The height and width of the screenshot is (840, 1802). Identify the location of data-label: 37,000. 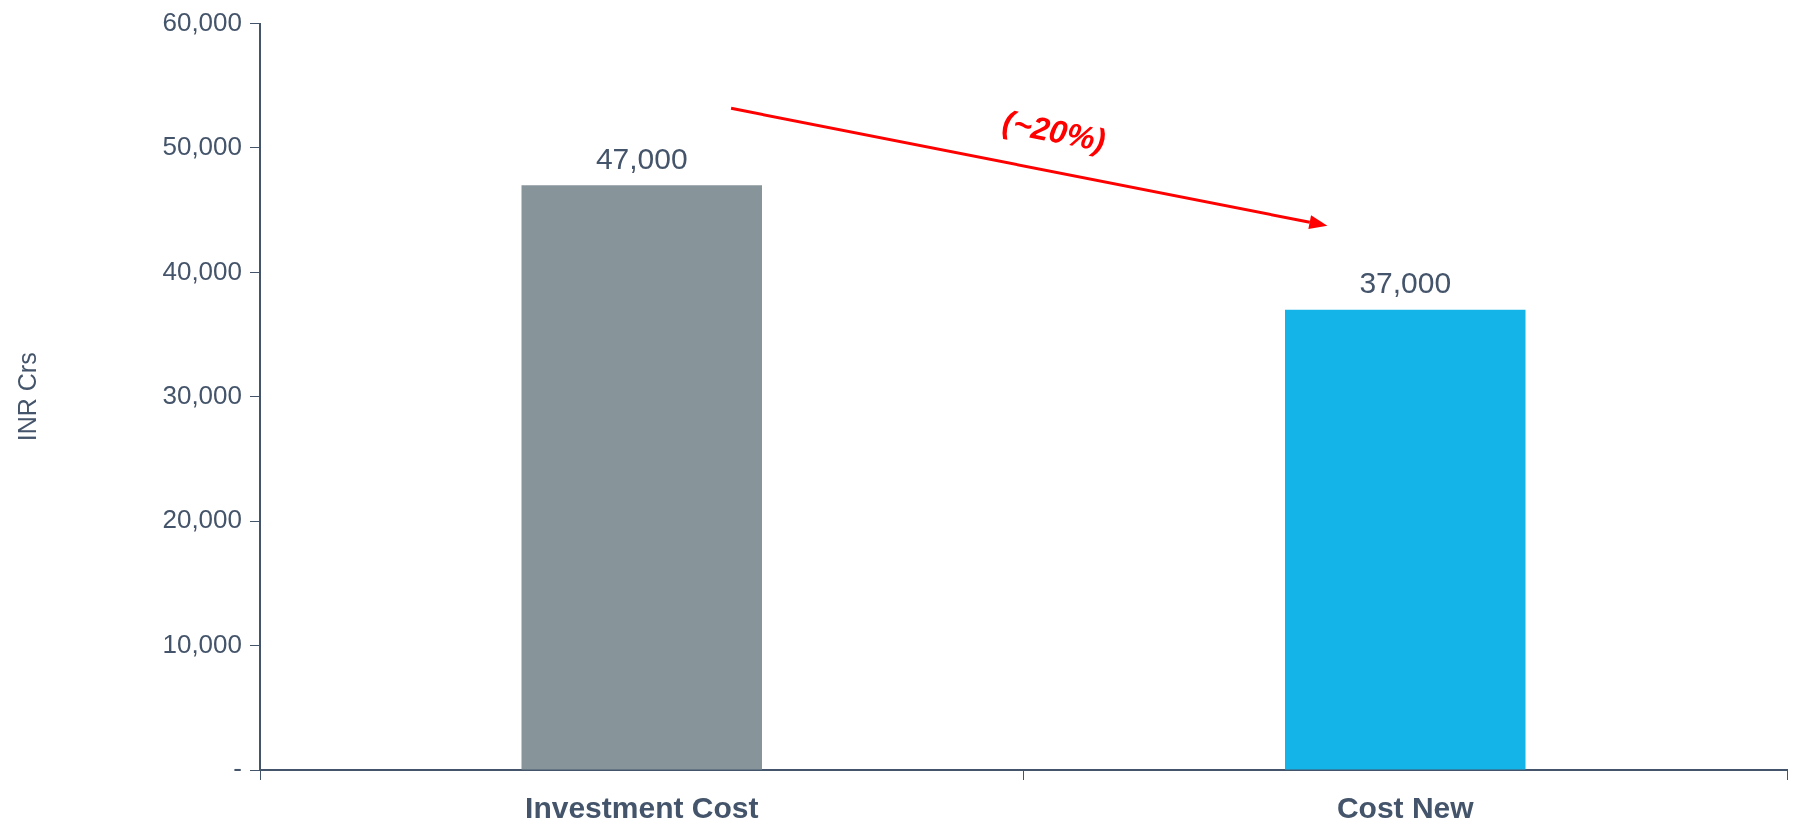
(1405, 282).